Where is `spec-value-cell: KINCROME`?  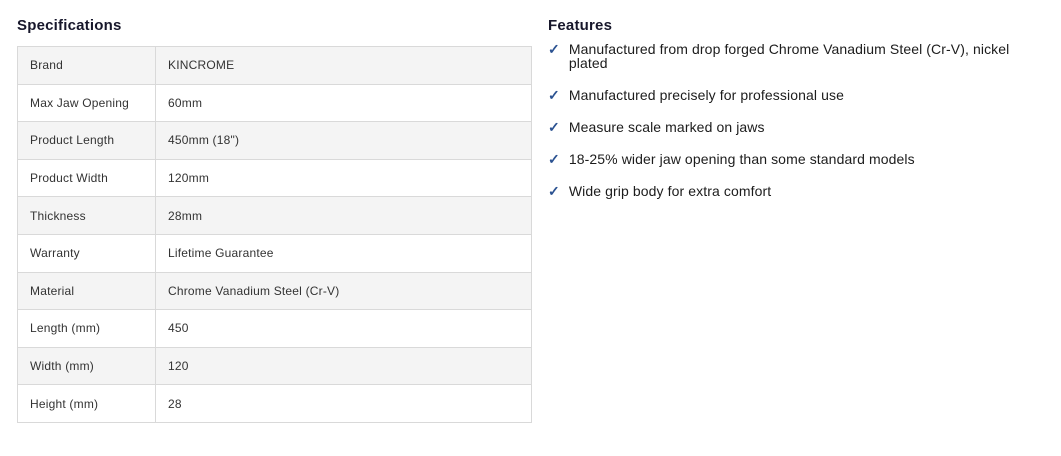
spec-value-cell: KINCROME is located at coordinates (343, 65).